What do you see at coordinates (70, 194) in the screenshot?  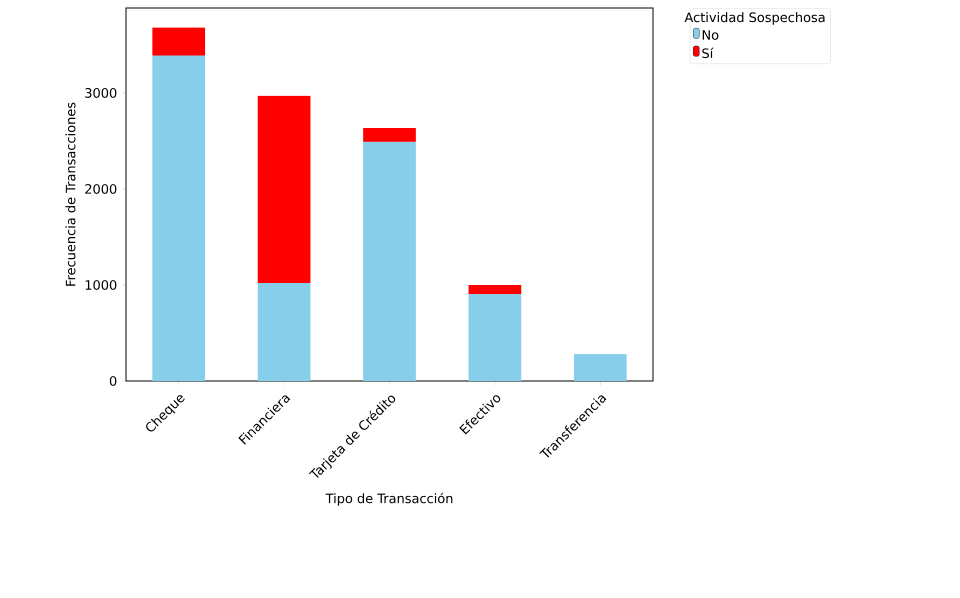 I see `y-axis-title: Frecuencia de Transacciones` at bounding box center [70, 194].